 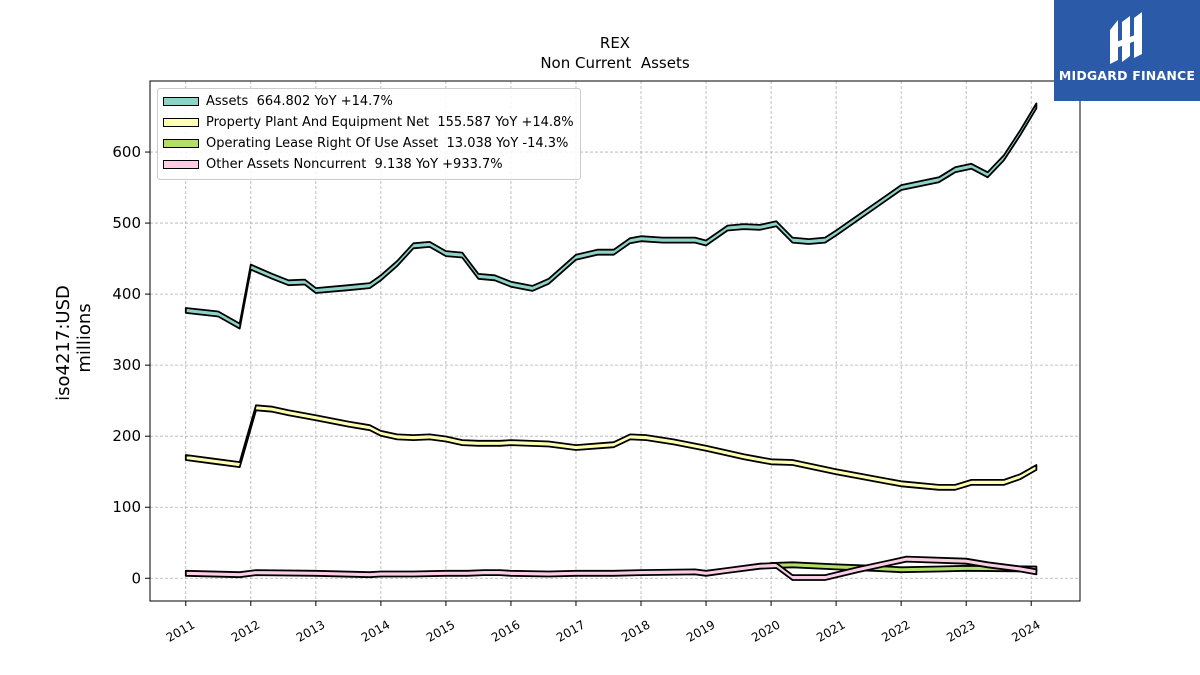 I want to click on legend-label-assets: Assets 664.802 YoY +14.7%, so click(x=299, y=101).